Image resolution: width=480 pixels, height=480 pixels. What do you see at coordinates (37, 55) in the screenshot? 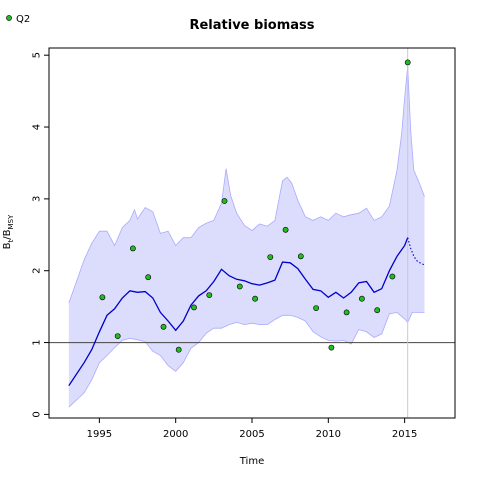
I see `y-tick-label: 5` at bounding box center [37, 55].